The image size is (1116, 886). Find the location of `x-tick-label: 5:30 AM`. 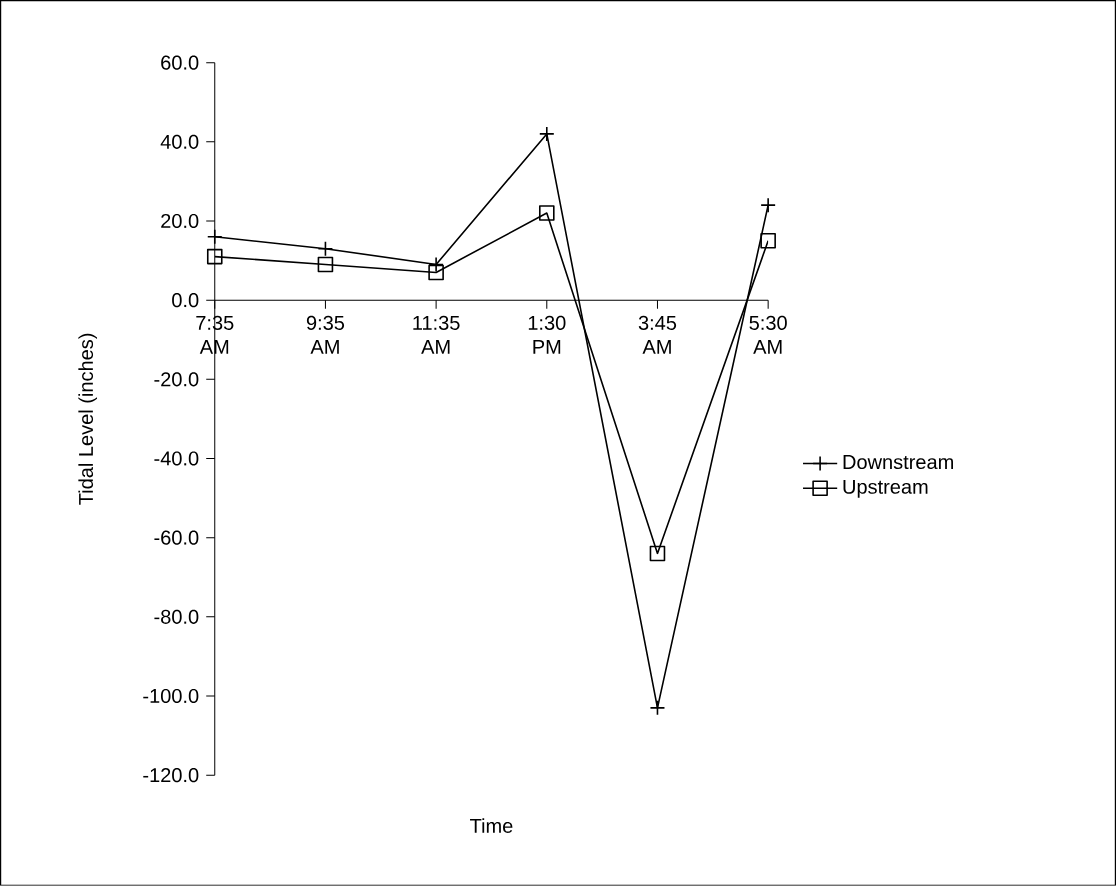

x-tick-label: 5:30 AM is located at coordinates (768, 334).